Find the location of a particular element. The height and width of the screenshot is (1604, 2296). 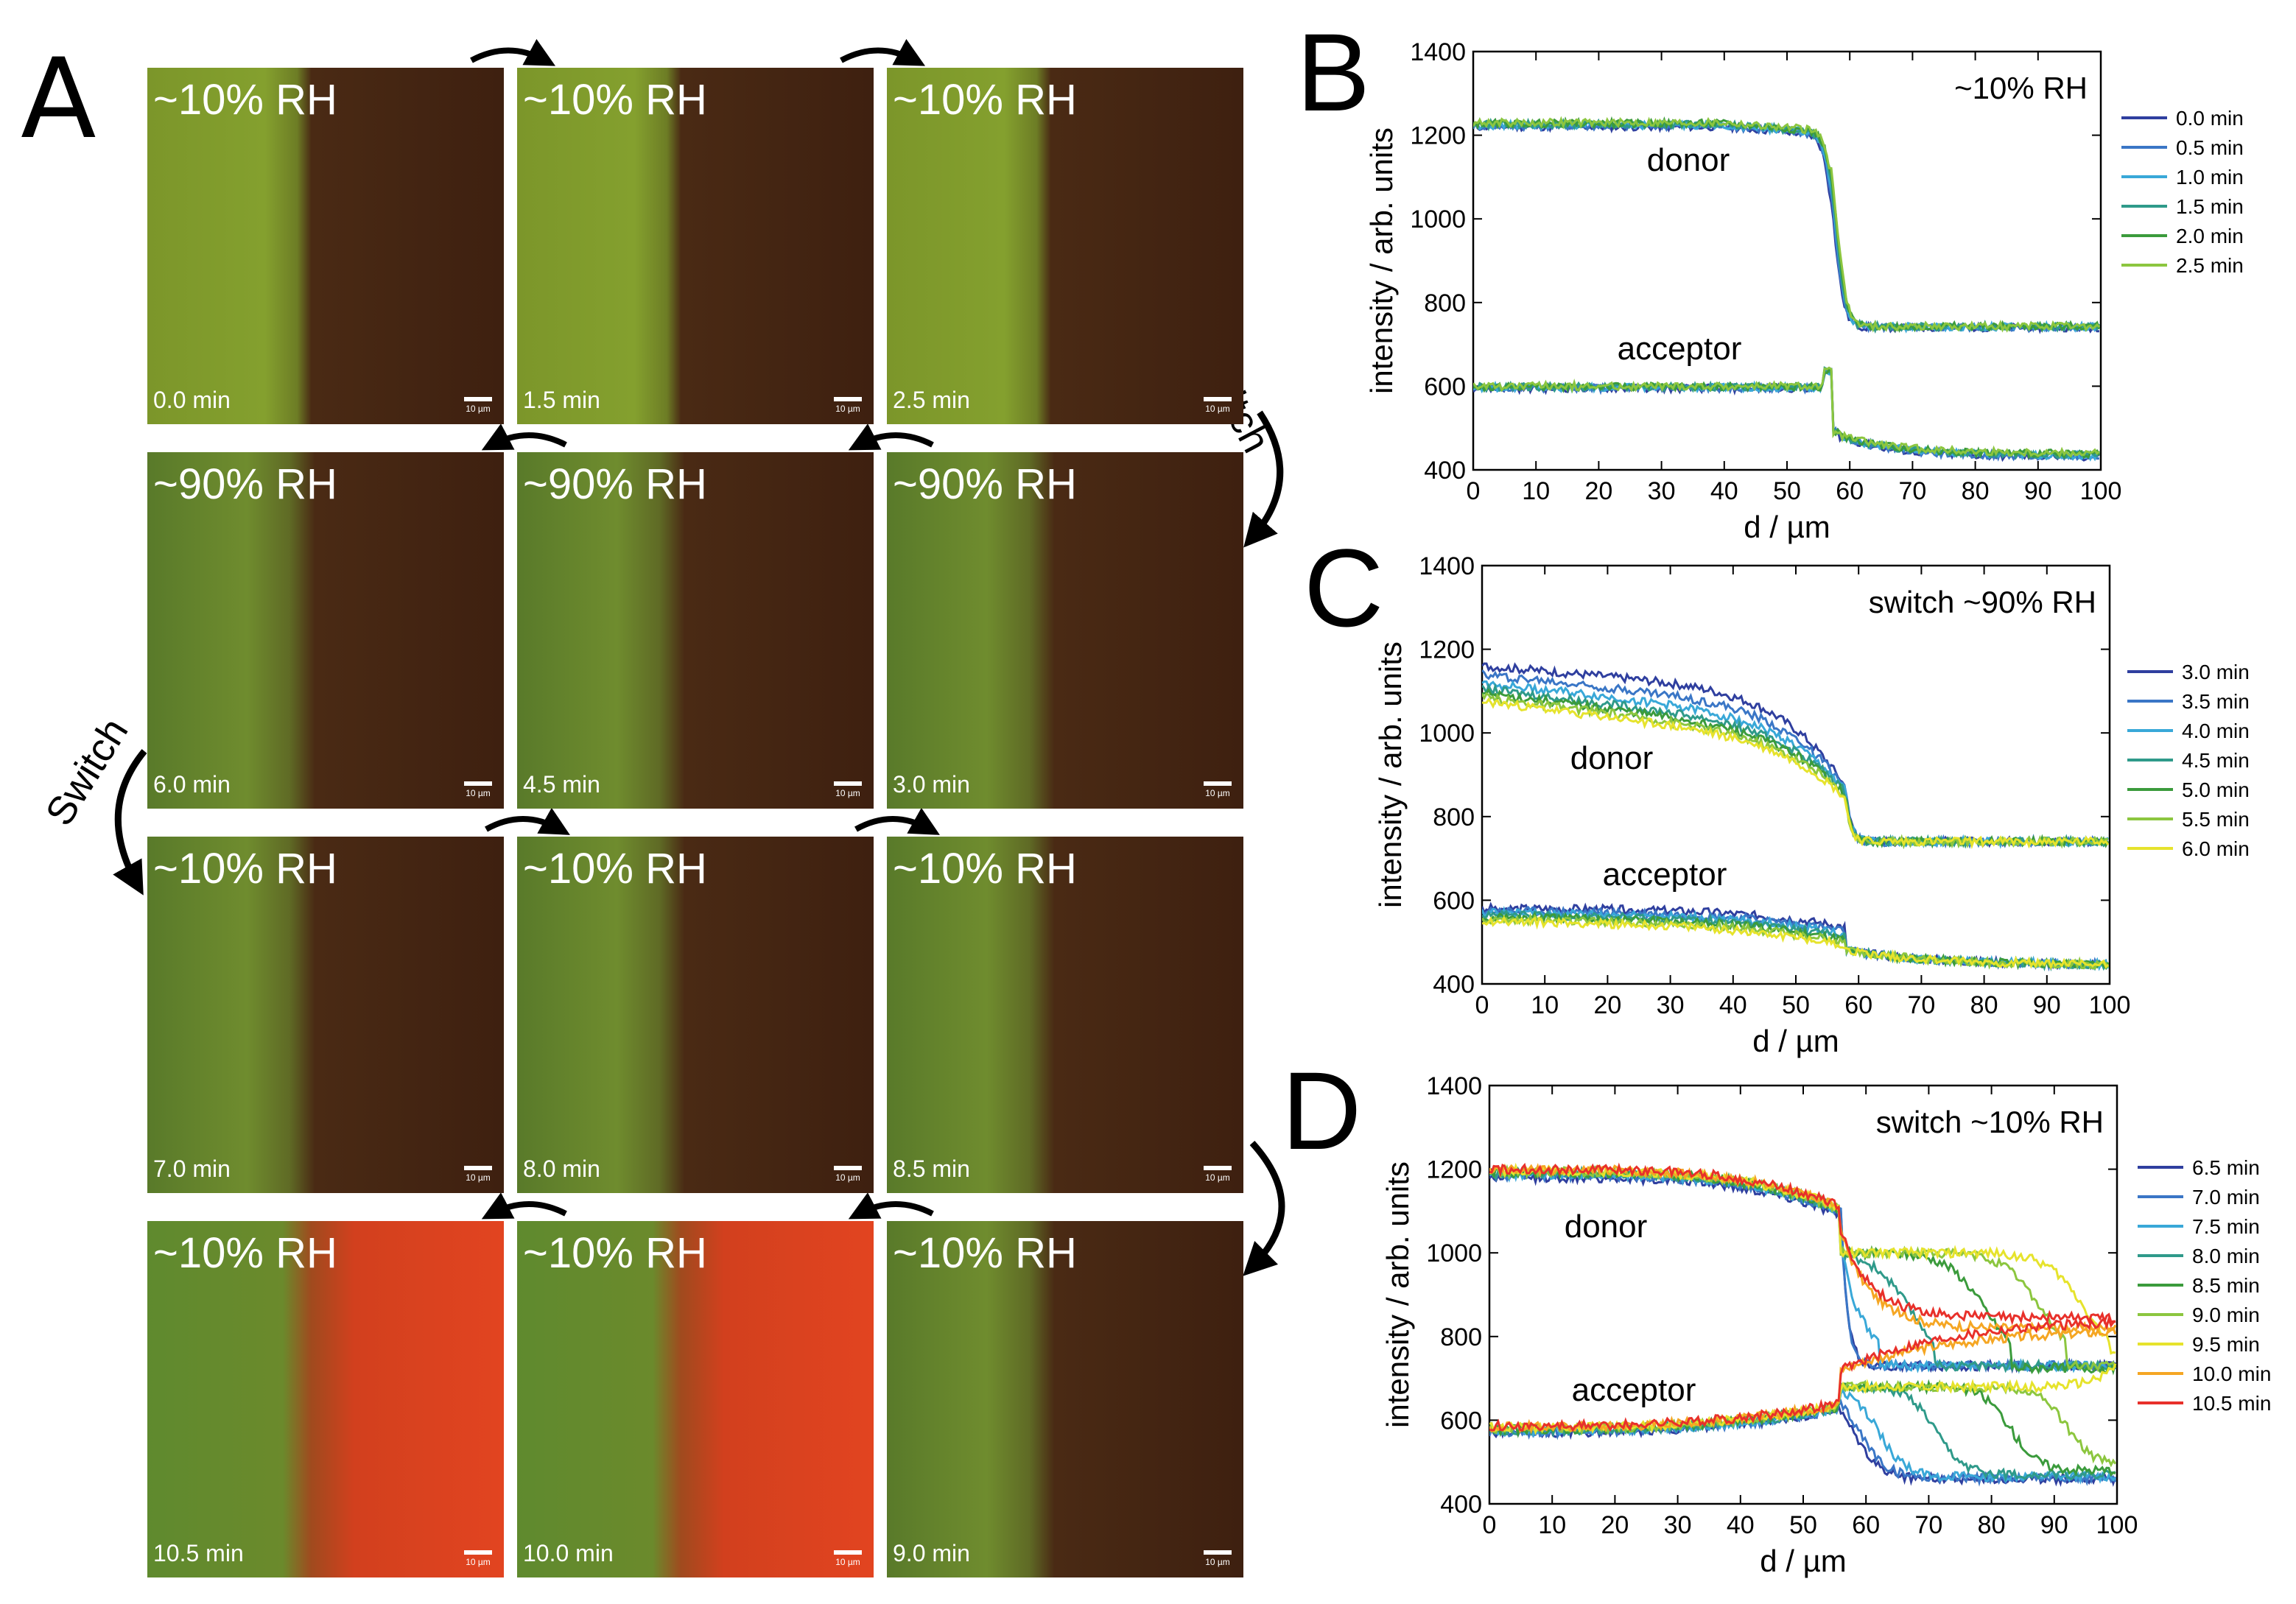

micrograph-tile: ~10% RH 7.0 min 10 µm is located at coordinates (325, 1015).